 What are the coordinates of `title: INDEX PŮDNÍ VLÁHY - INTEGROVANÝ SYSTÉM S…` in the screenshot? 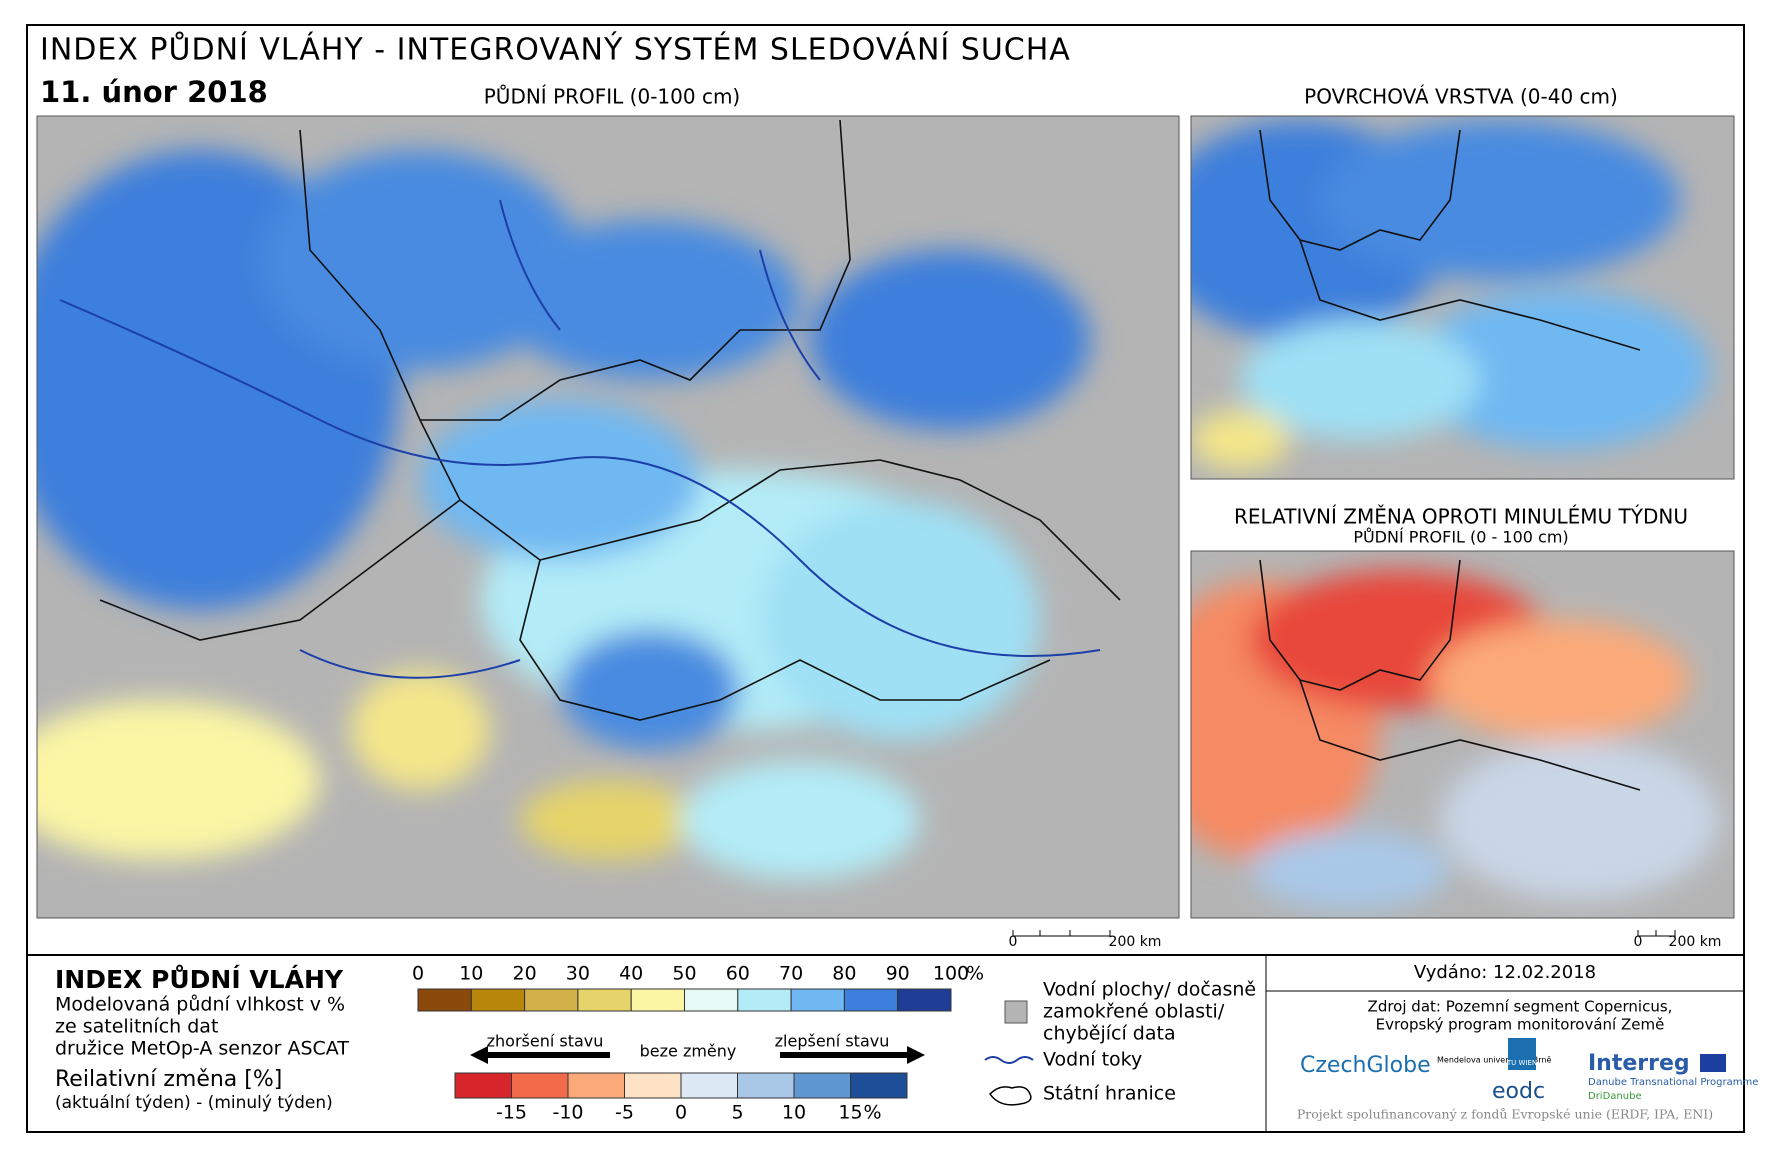 It's located at (555, 49).